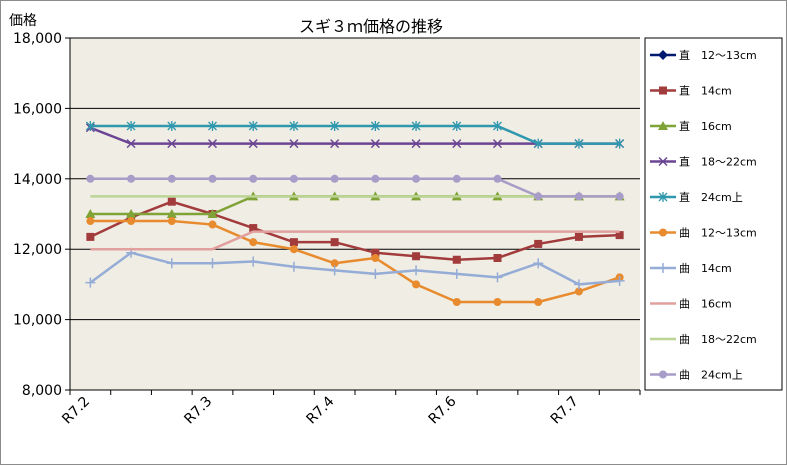 This screenshot has height=466, width=787. I want to click on legend-label: 曲 14cm, so click(705, 268).